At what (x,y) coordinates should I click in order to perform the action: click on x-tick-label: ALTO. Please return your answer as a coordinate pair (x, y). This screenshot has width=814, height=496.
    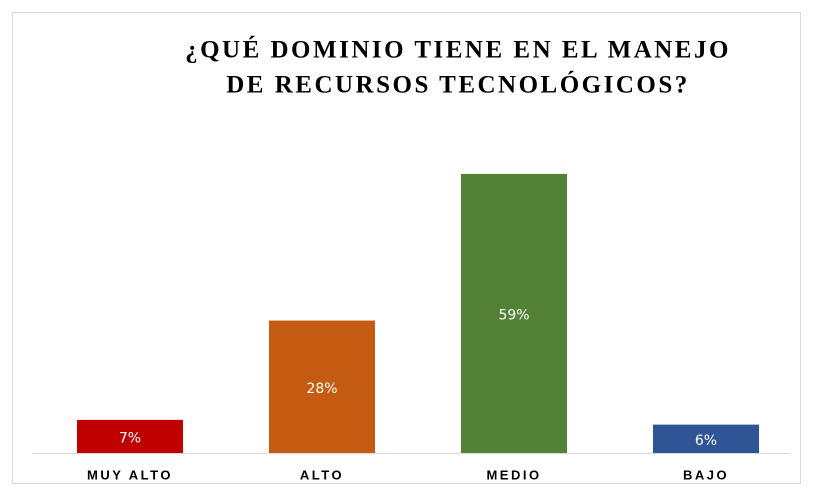
    Looking at the image, I should click on (322, 474).